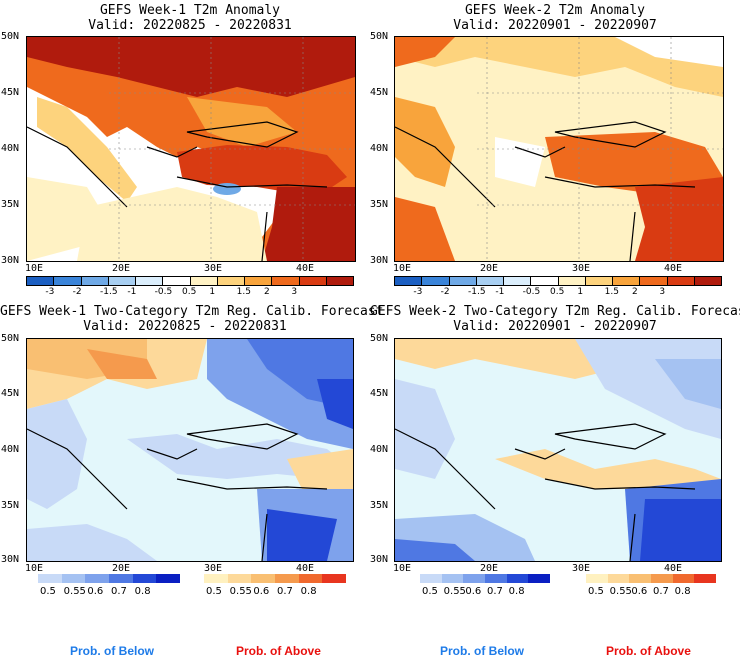 Image resolution: width=740 pixels, height=662 pixels. What do you see at coordinates (278, 651) in the screenshot?
I see `legend-prob-above-left: Prob. of Above` at bounding box center [278, 651].